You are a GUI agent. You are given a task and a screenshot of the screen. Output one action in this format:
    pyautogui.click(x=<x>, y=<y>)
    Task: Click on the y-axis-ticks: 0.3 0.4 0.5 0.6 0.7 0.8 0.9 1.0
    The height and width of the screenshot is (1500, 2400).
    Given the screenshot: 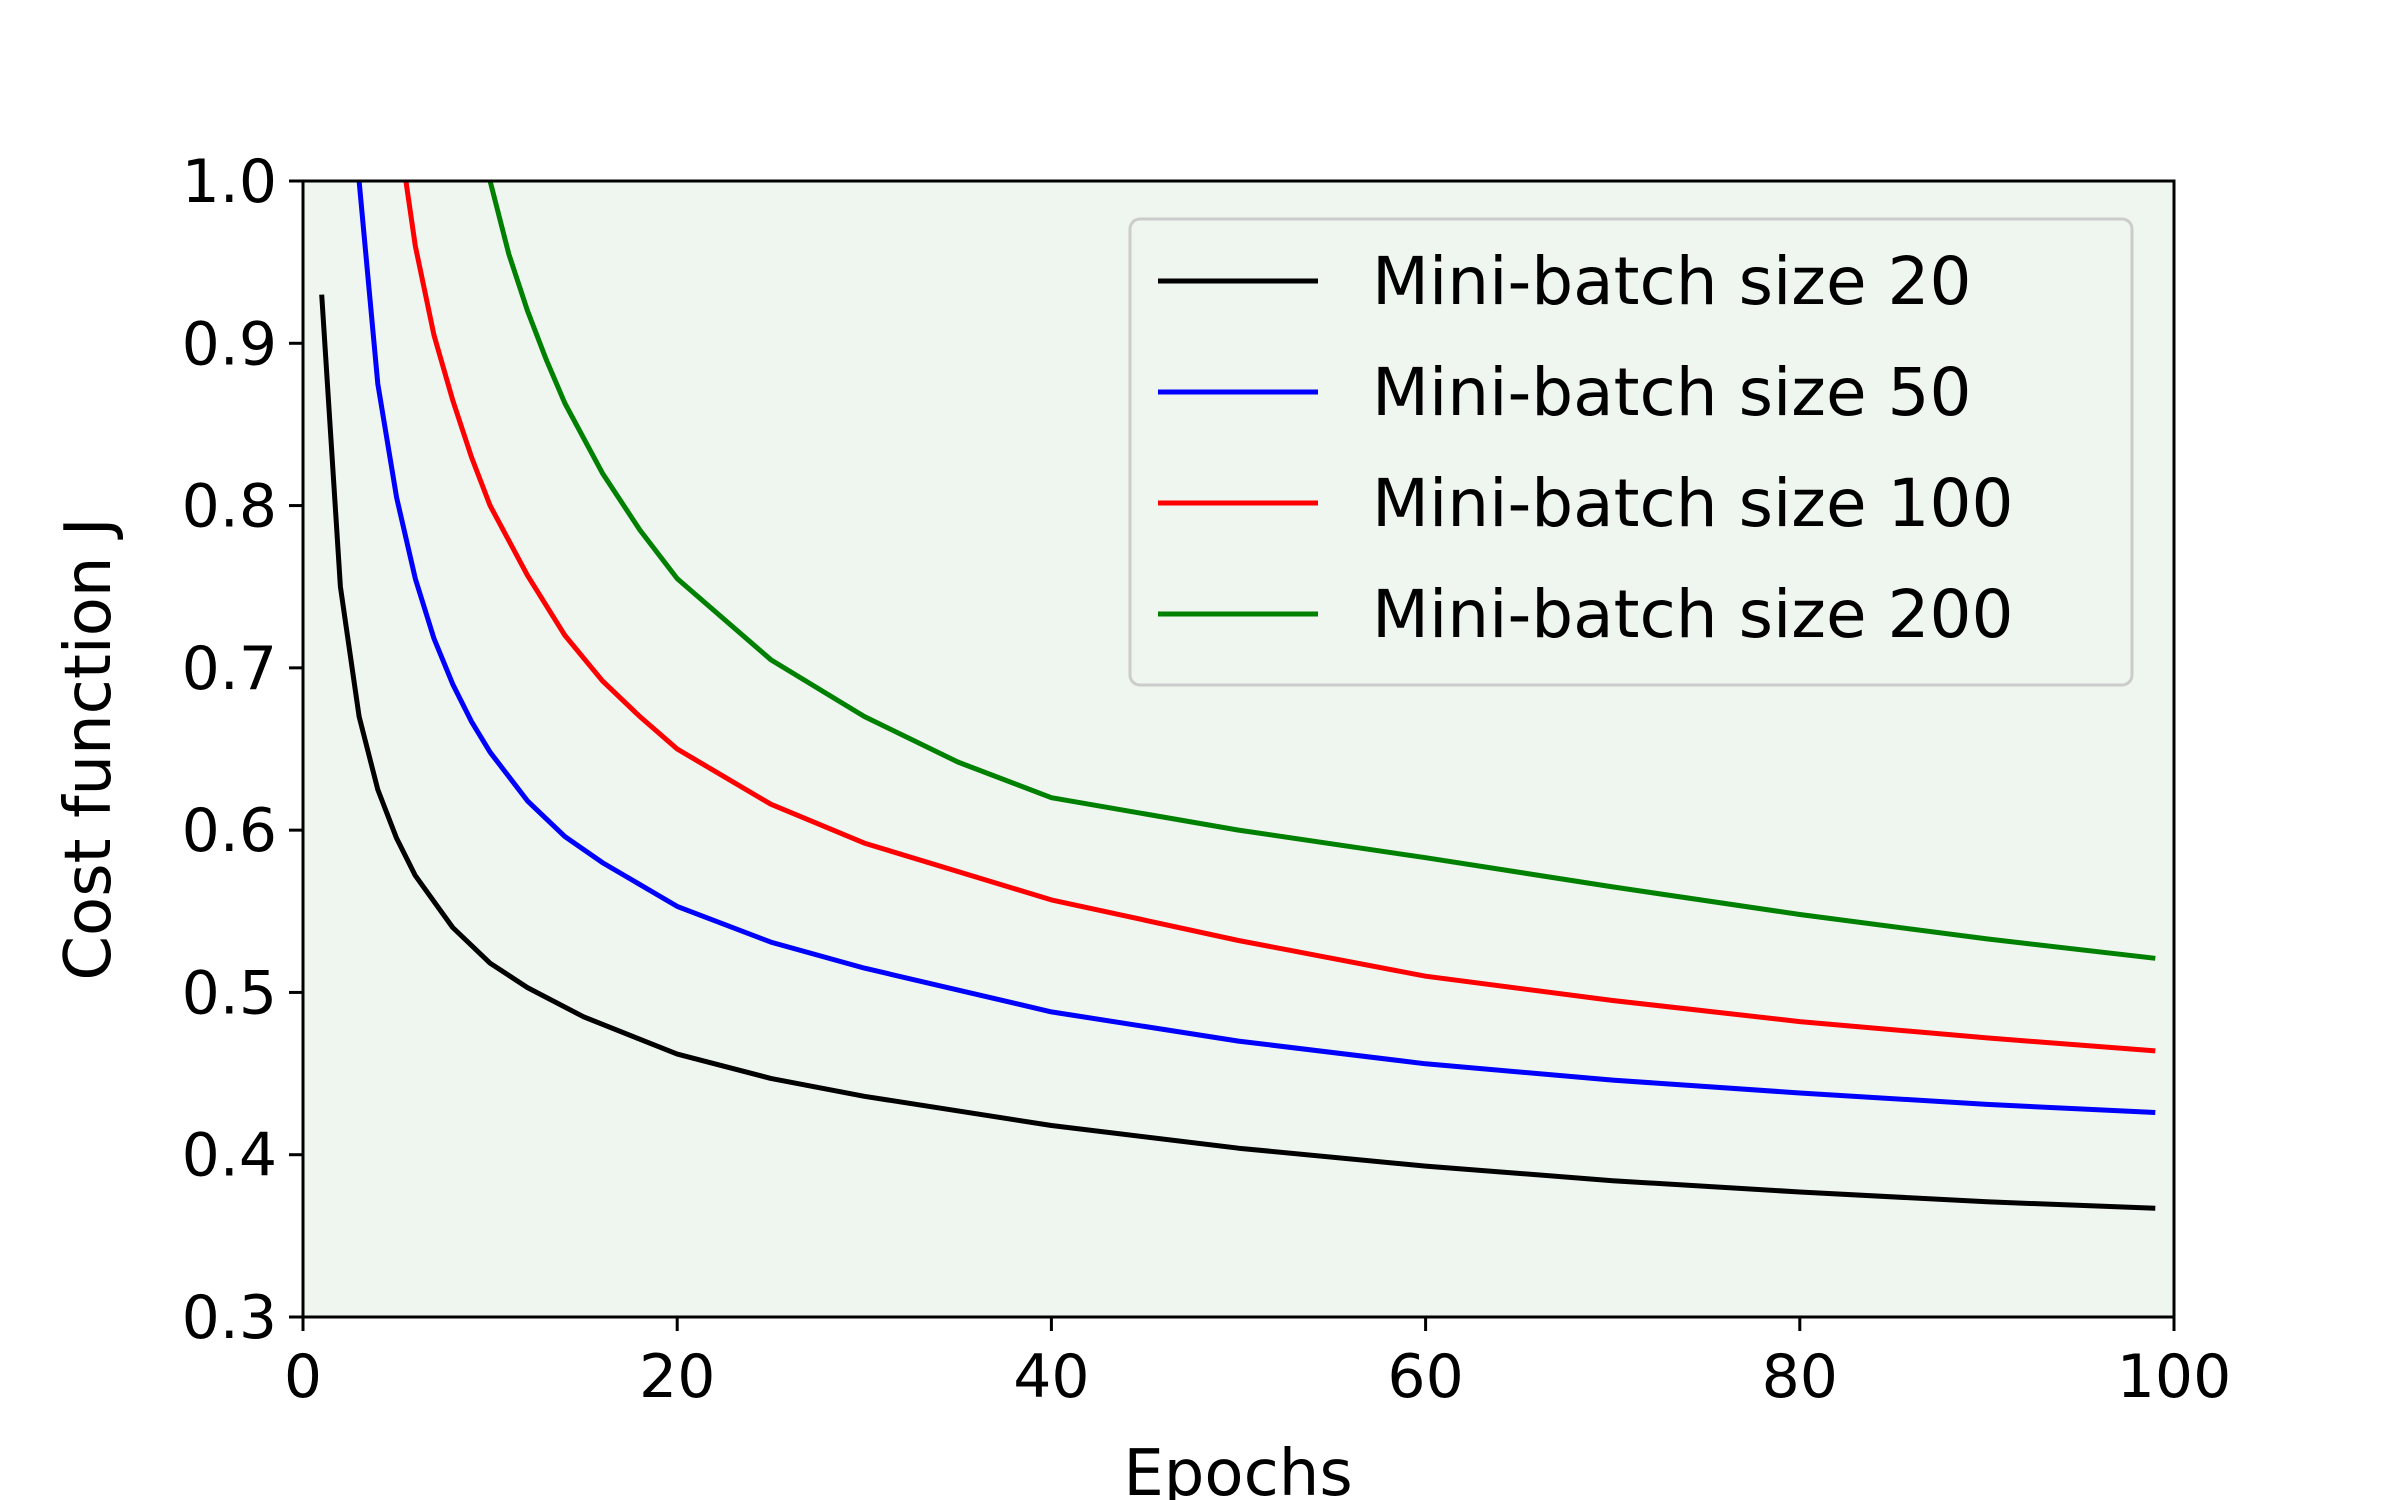 What is the action you would take?
    pyautogui.click(x=242, y=750)
    